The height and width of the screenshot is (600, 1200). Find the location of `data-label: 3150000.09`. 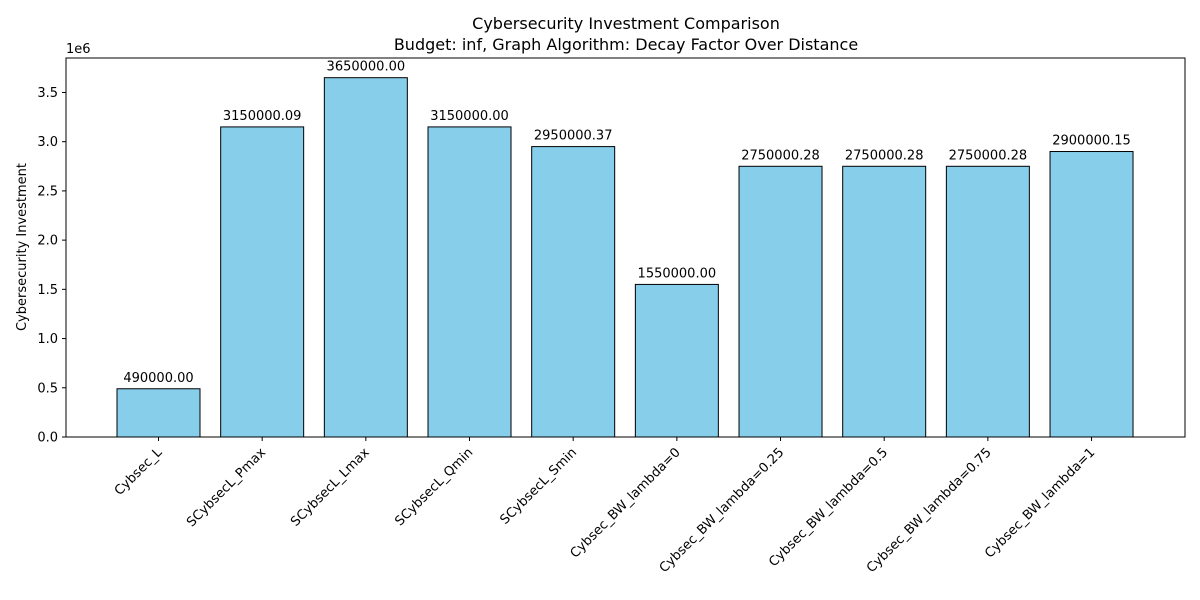

data-label: 3150000.09 is located at coordinates (262, 116).